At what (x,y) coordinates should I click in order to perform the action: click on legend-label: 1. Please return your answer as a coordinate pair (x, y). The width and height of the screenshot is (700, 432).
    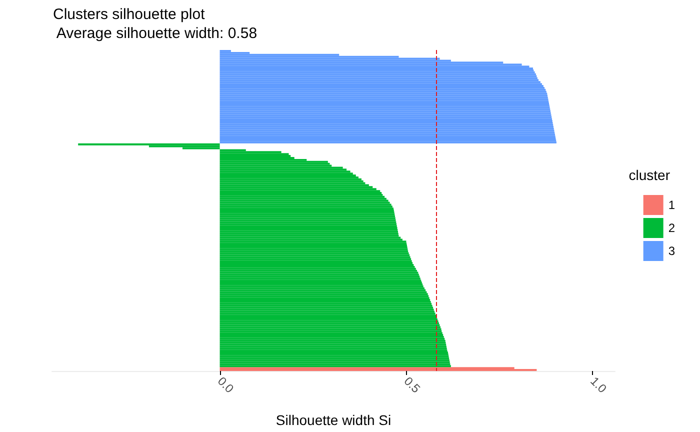
    Looking at the image, I should click on (672, 205).